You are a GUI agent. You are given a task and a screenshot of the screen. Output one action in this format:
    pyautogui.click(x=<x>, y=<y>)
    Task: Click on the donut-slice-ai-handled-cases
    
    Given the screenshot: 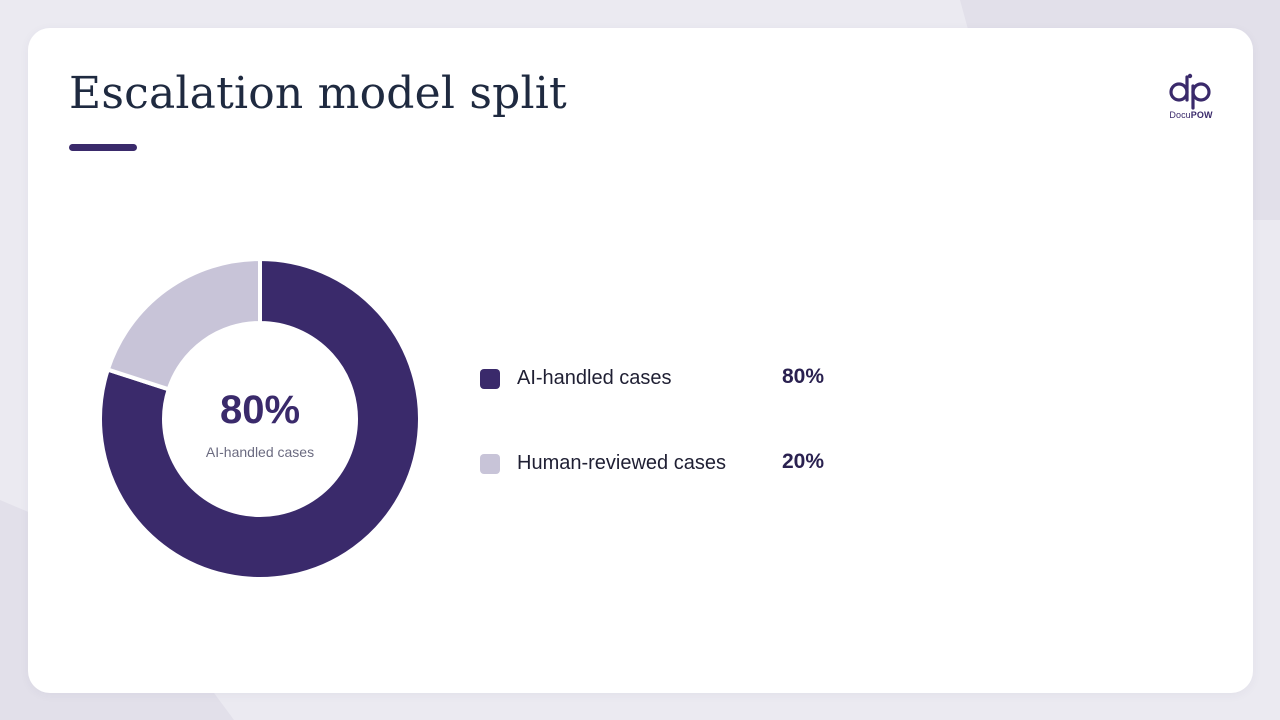 What is the action you would take?
    pyautogui.click(x=260, y=419)
    